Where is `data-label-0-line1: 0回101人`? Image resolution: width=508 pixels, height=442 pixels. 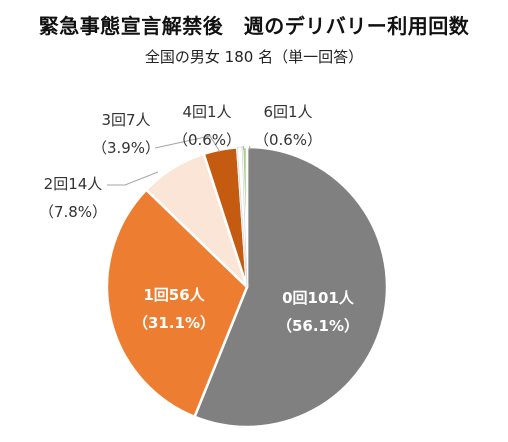 data-label-0-line1: 0回101人 is located at coordinates (318, 298).